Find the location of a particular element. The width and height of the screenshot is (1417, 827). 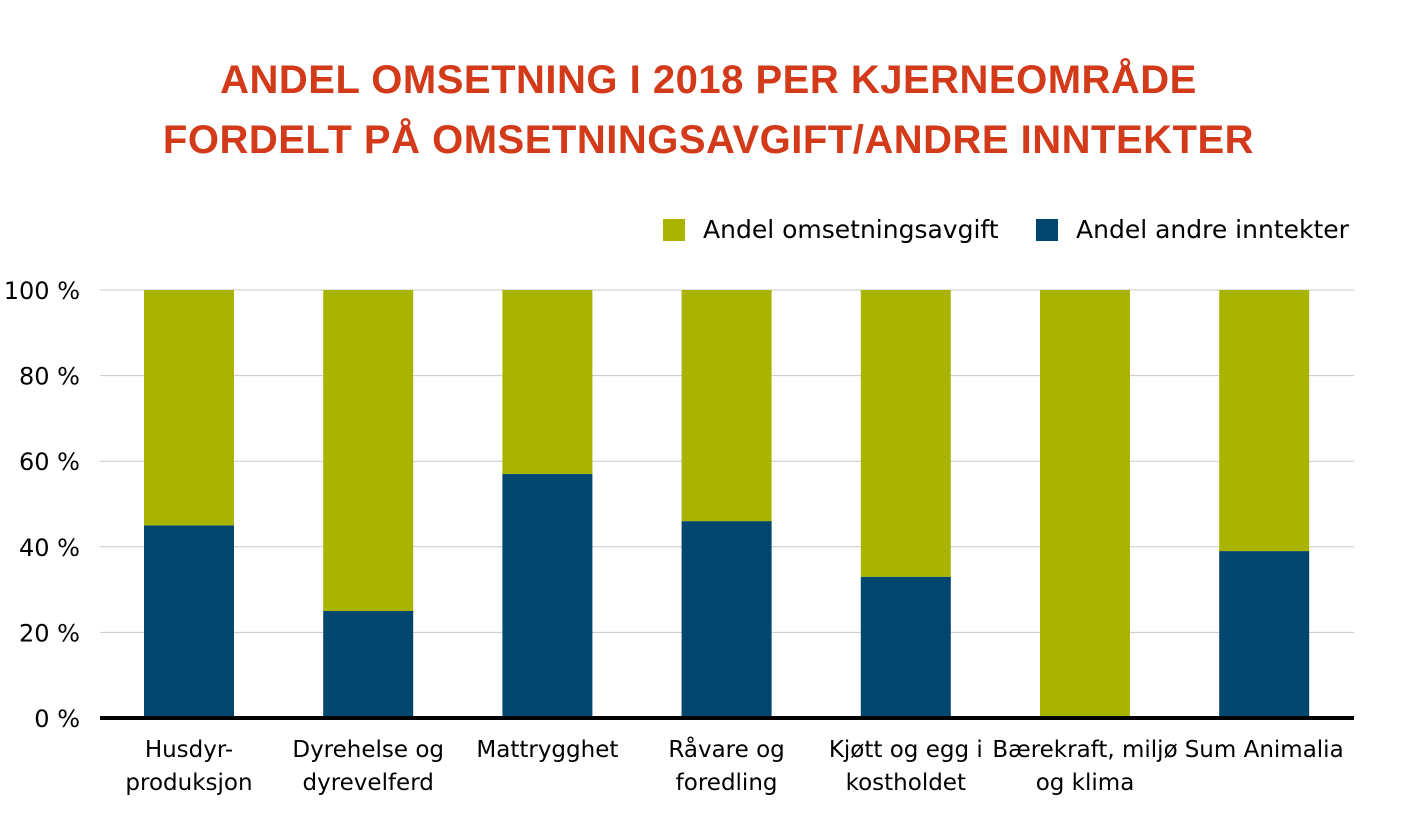

x-tick-label: og klima is located at coordinates (1085, 783).